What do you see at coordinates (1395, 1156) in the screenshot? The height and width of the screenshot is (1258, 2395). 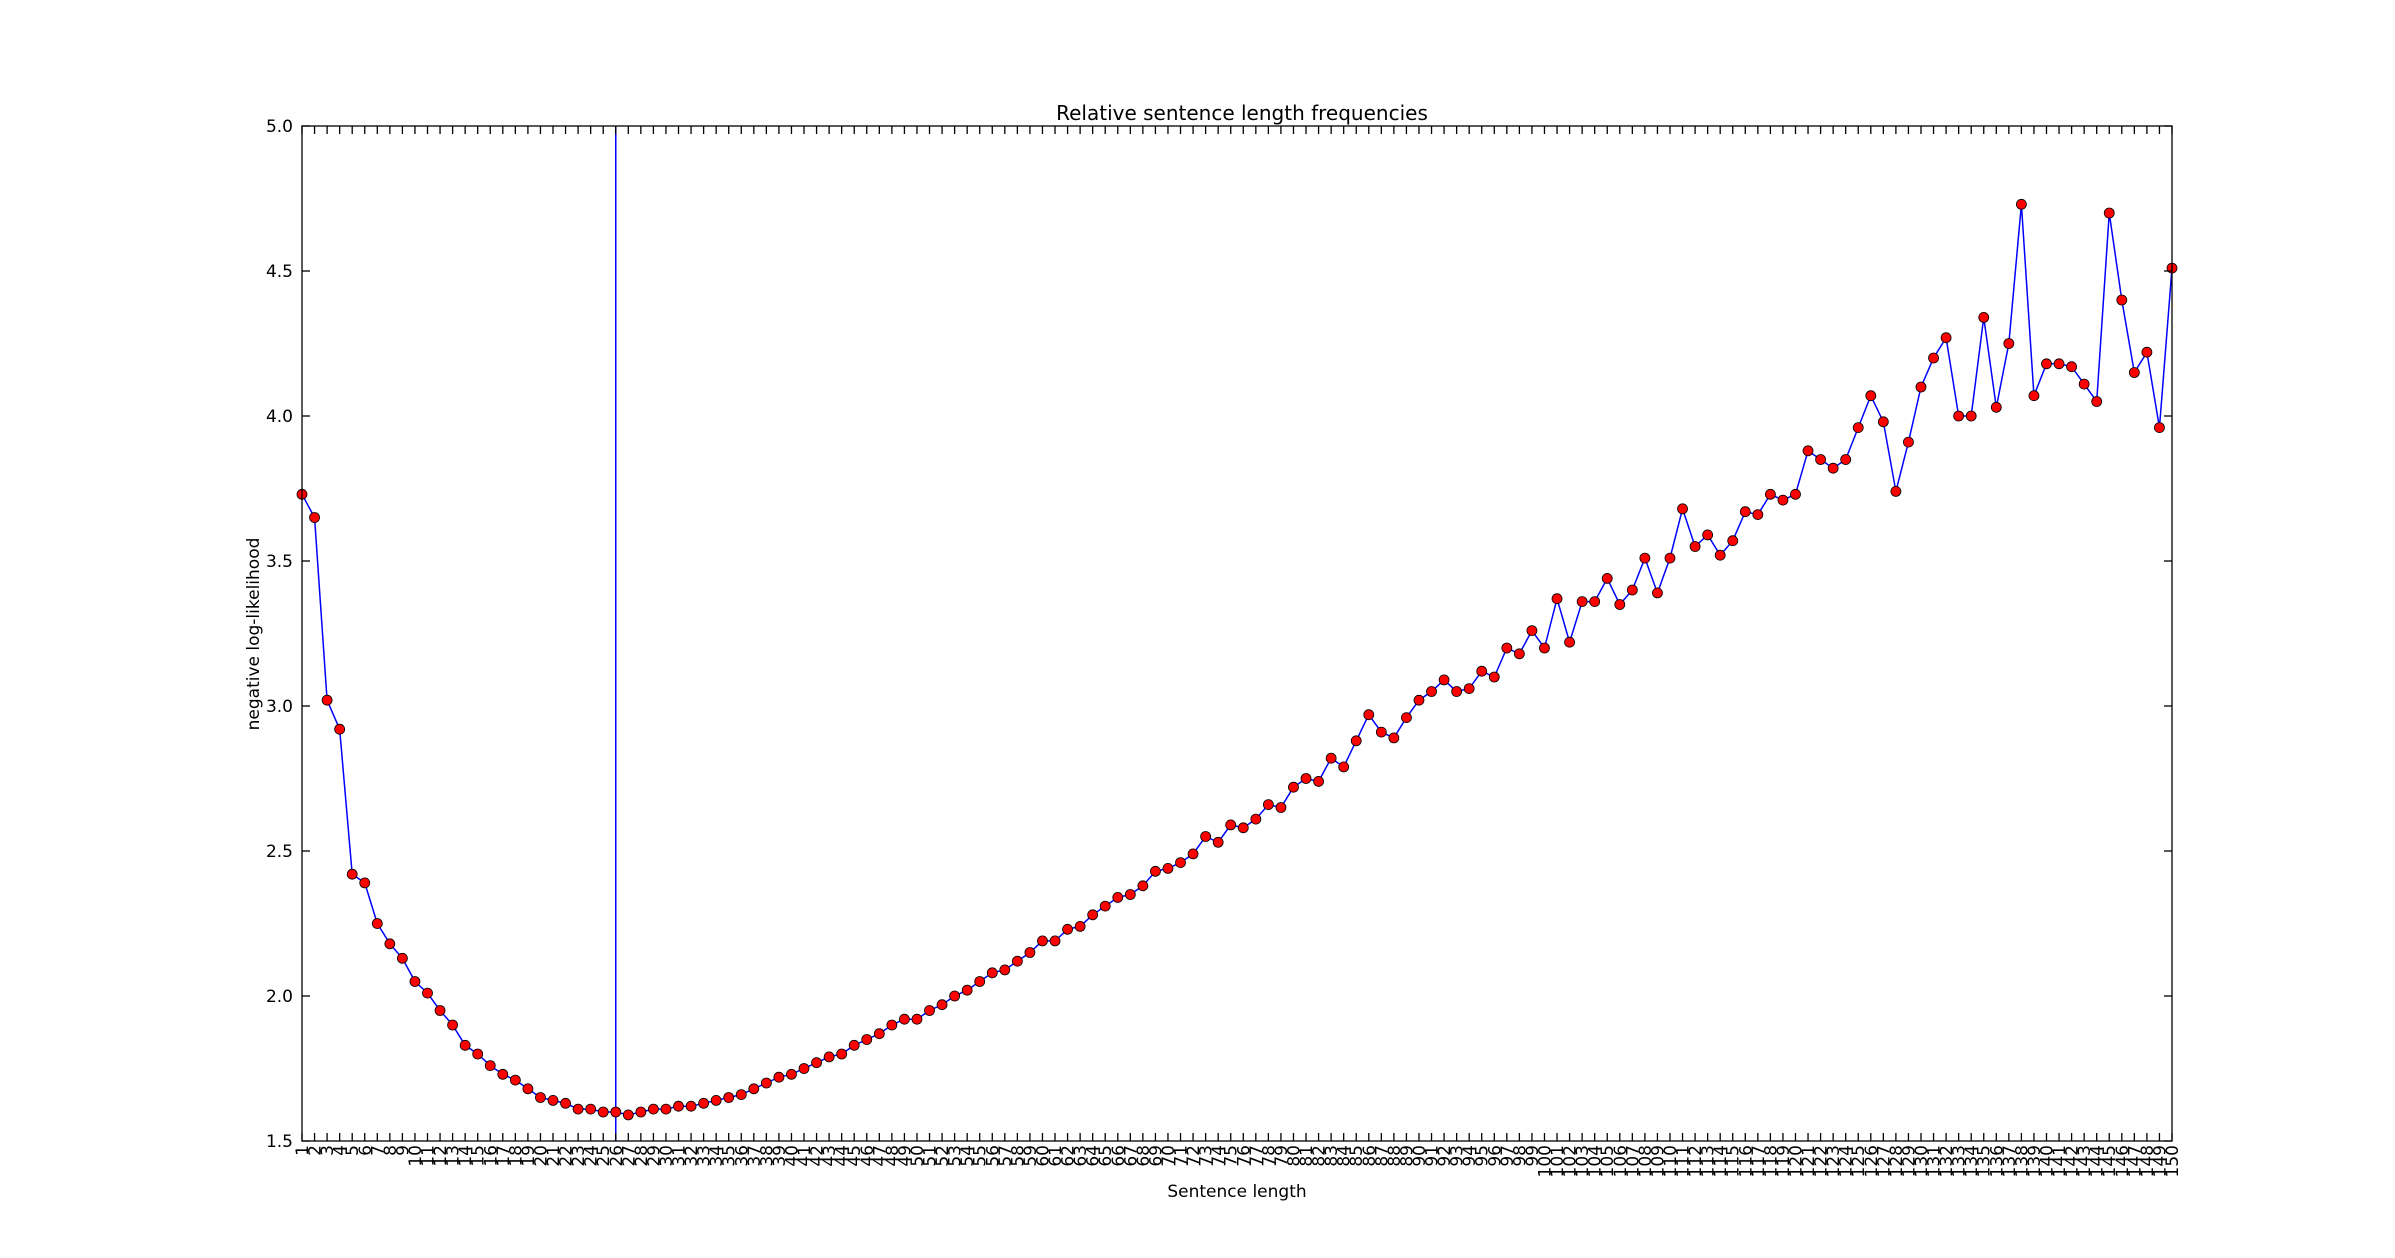 I see `x-tick-label: 88` at bounding box center [1395, 1156].